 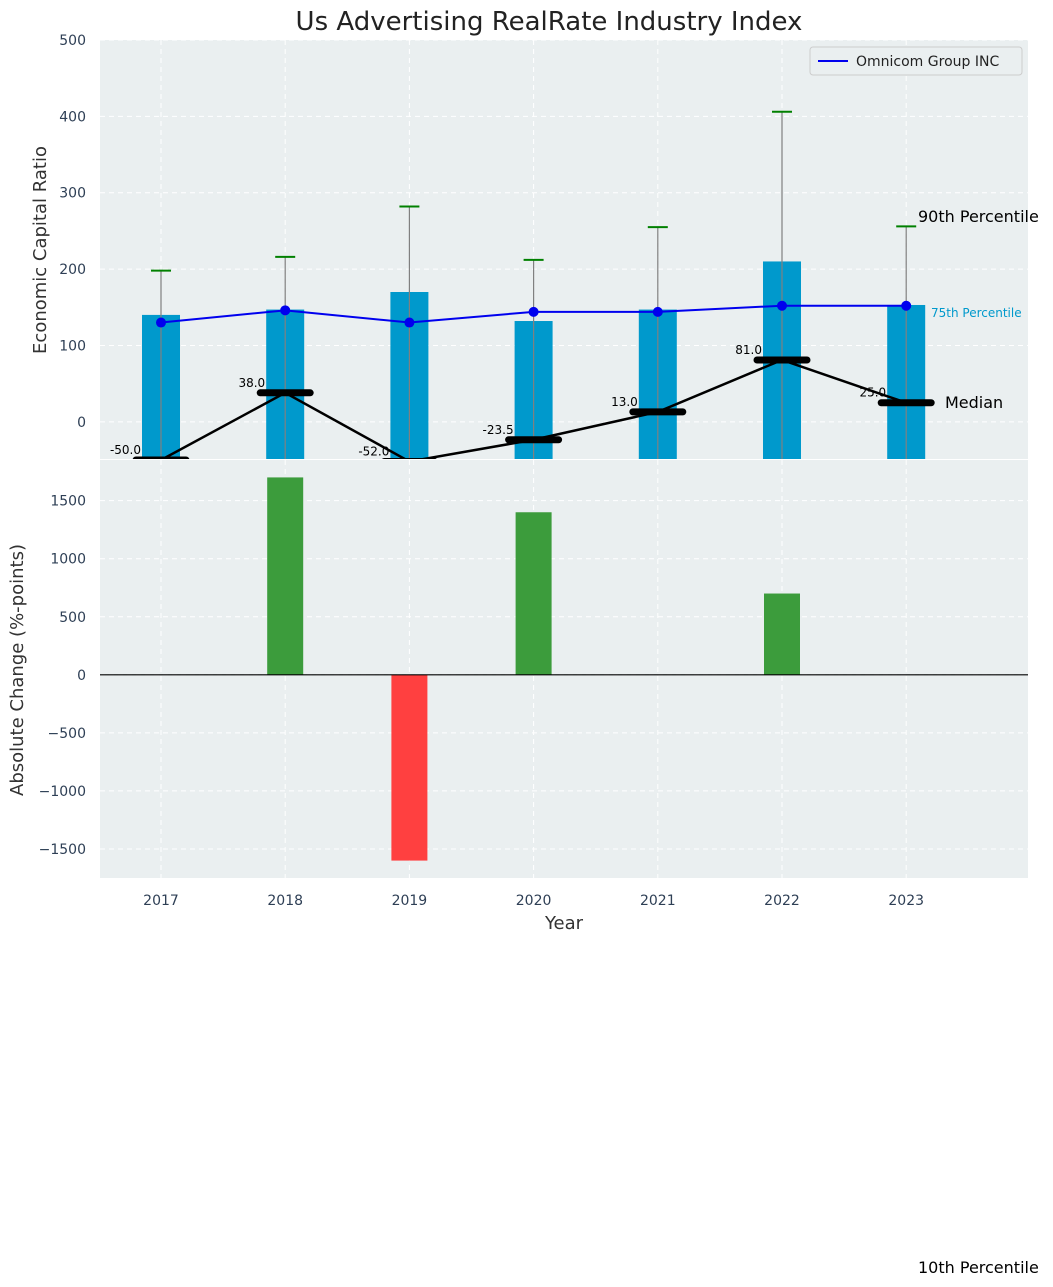 I want to click on bottom-y-tick-label: 500, so click(x=72, y=618).